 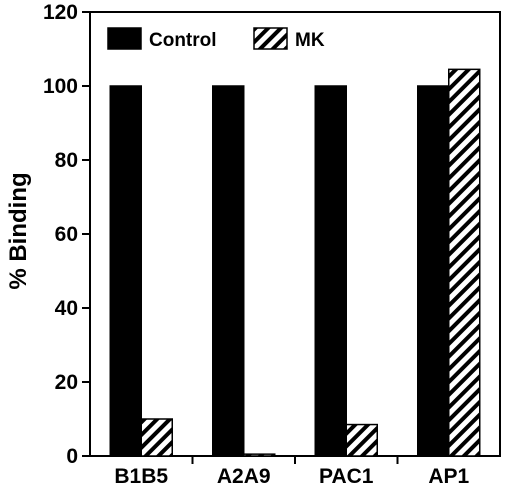 What do you see at coordinates (464, 262) in the screenshot?
I see `bar-mk-ap1` at bounding box center [464, 262].